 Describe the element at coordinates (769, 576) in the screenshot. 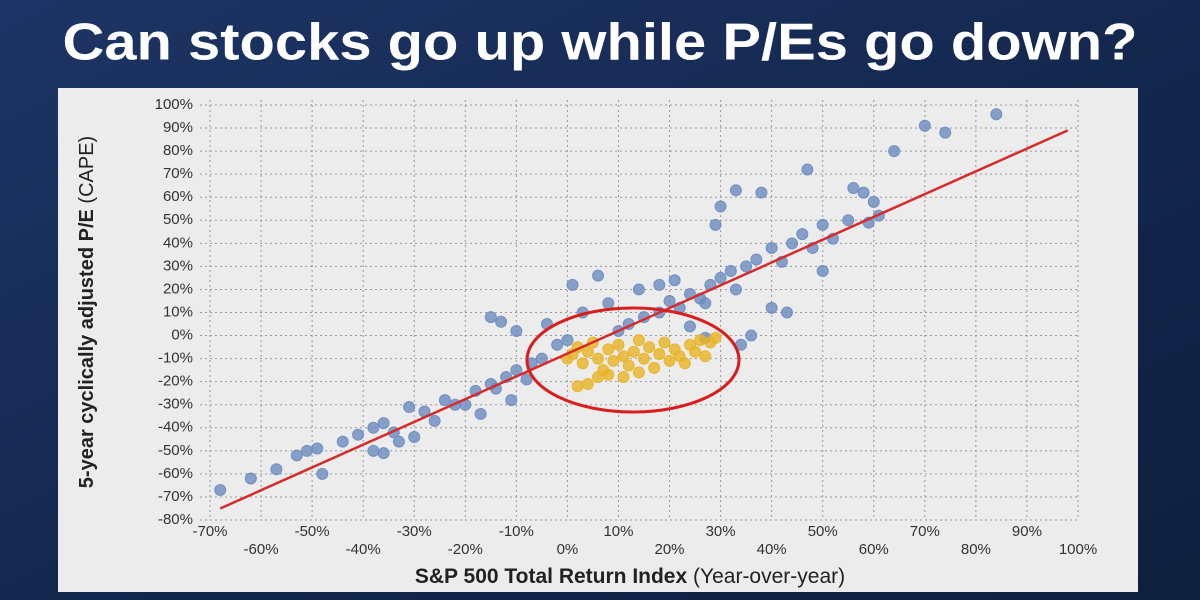

I see `x-axis-note: (Year-over-year)` at that location.